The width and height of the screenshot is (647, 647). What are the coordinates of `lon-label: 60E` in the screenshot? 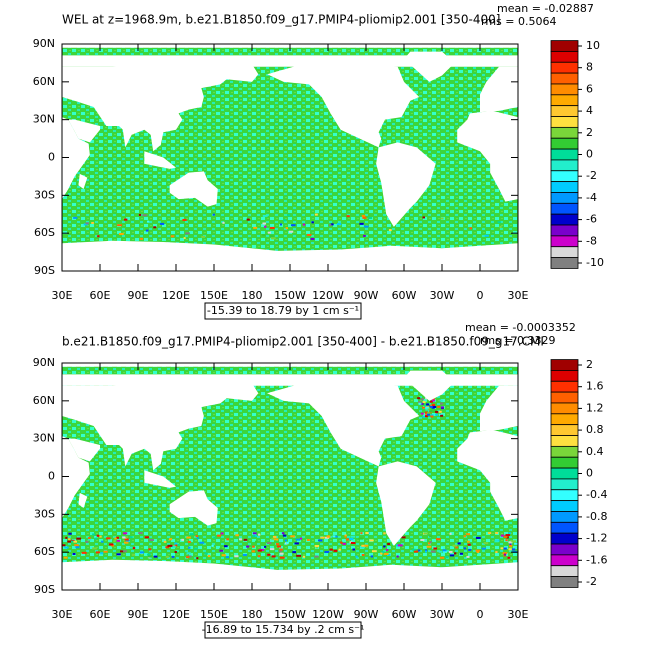 It's located at (100, 614).